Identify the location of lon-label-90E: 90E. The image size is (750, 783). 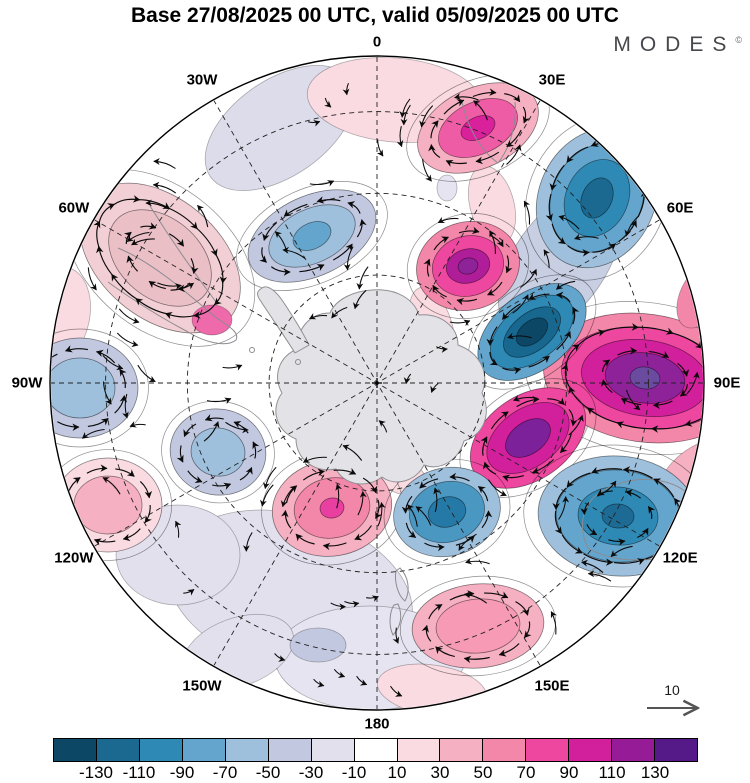
(727, 383).